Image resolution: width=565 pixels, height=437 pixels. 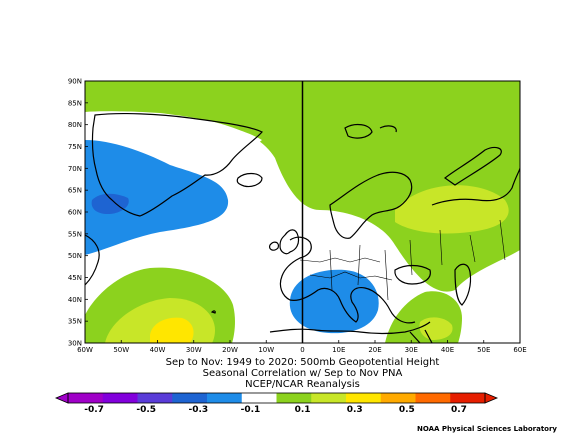 What do you see at coordinates (75, 234) in the screenshot?
I see `lat-tick-label: 55N` at bounding box center [75, 234].